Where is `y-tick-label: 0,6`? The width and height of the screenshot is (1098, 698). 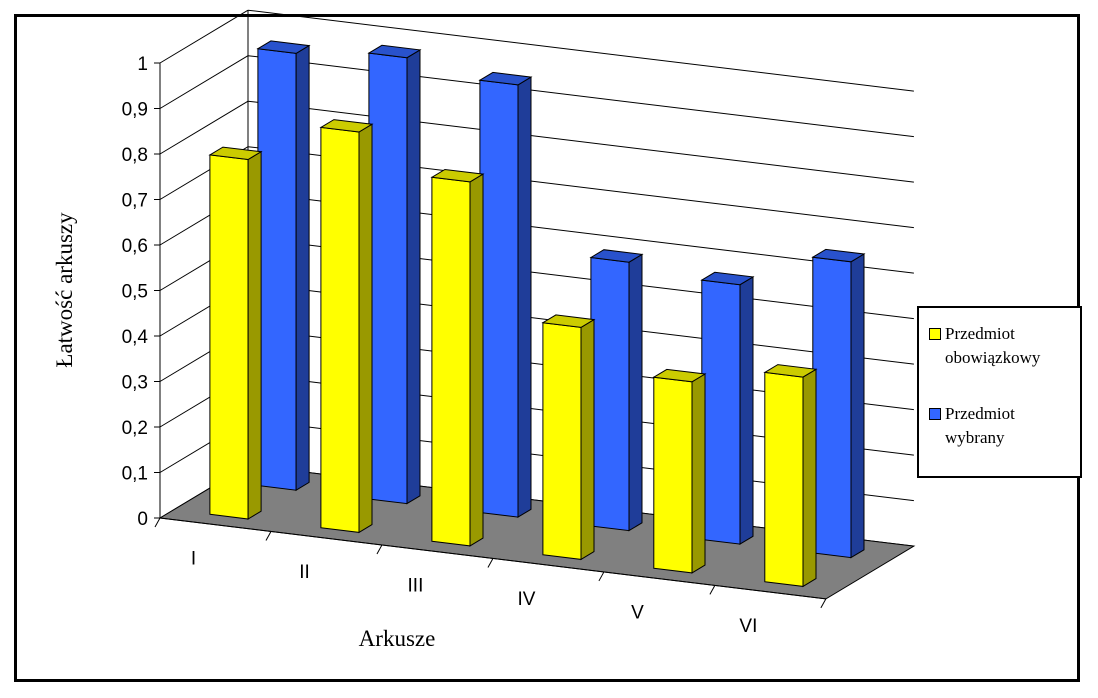
y-tick-label: 0,6 is located at coordinates (135, 246).